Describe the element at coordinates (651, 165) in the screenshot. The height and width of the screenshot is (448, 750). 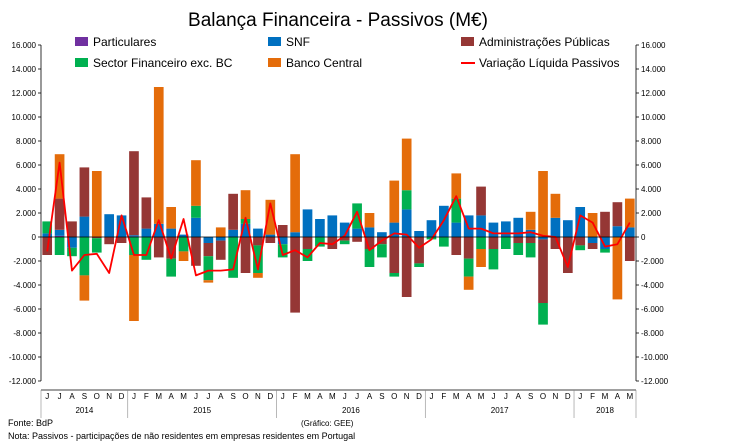
I see `right-tick-label: 6.000` at that location.